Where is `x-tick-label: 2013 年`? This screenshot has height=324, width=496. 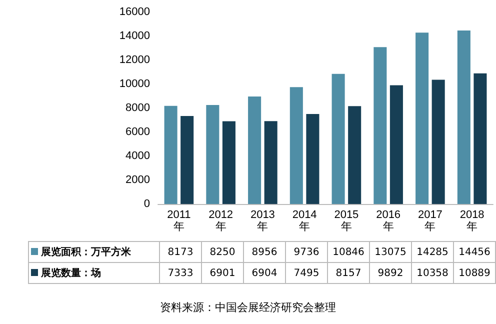
x-tick-label: 2013 年 is located at coordinates (262, 221).